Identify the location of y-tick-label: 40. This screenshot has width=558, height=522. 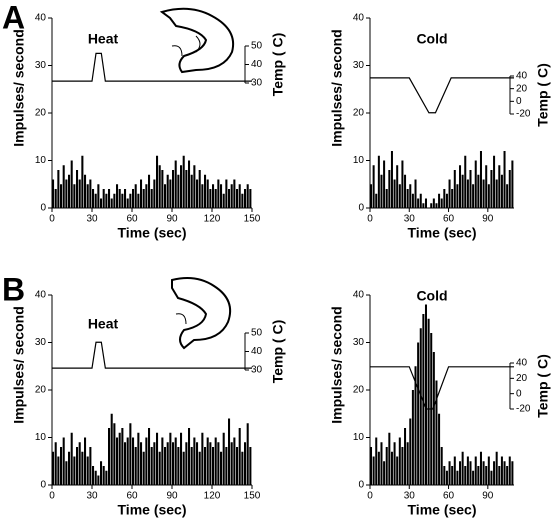
(359, 295).